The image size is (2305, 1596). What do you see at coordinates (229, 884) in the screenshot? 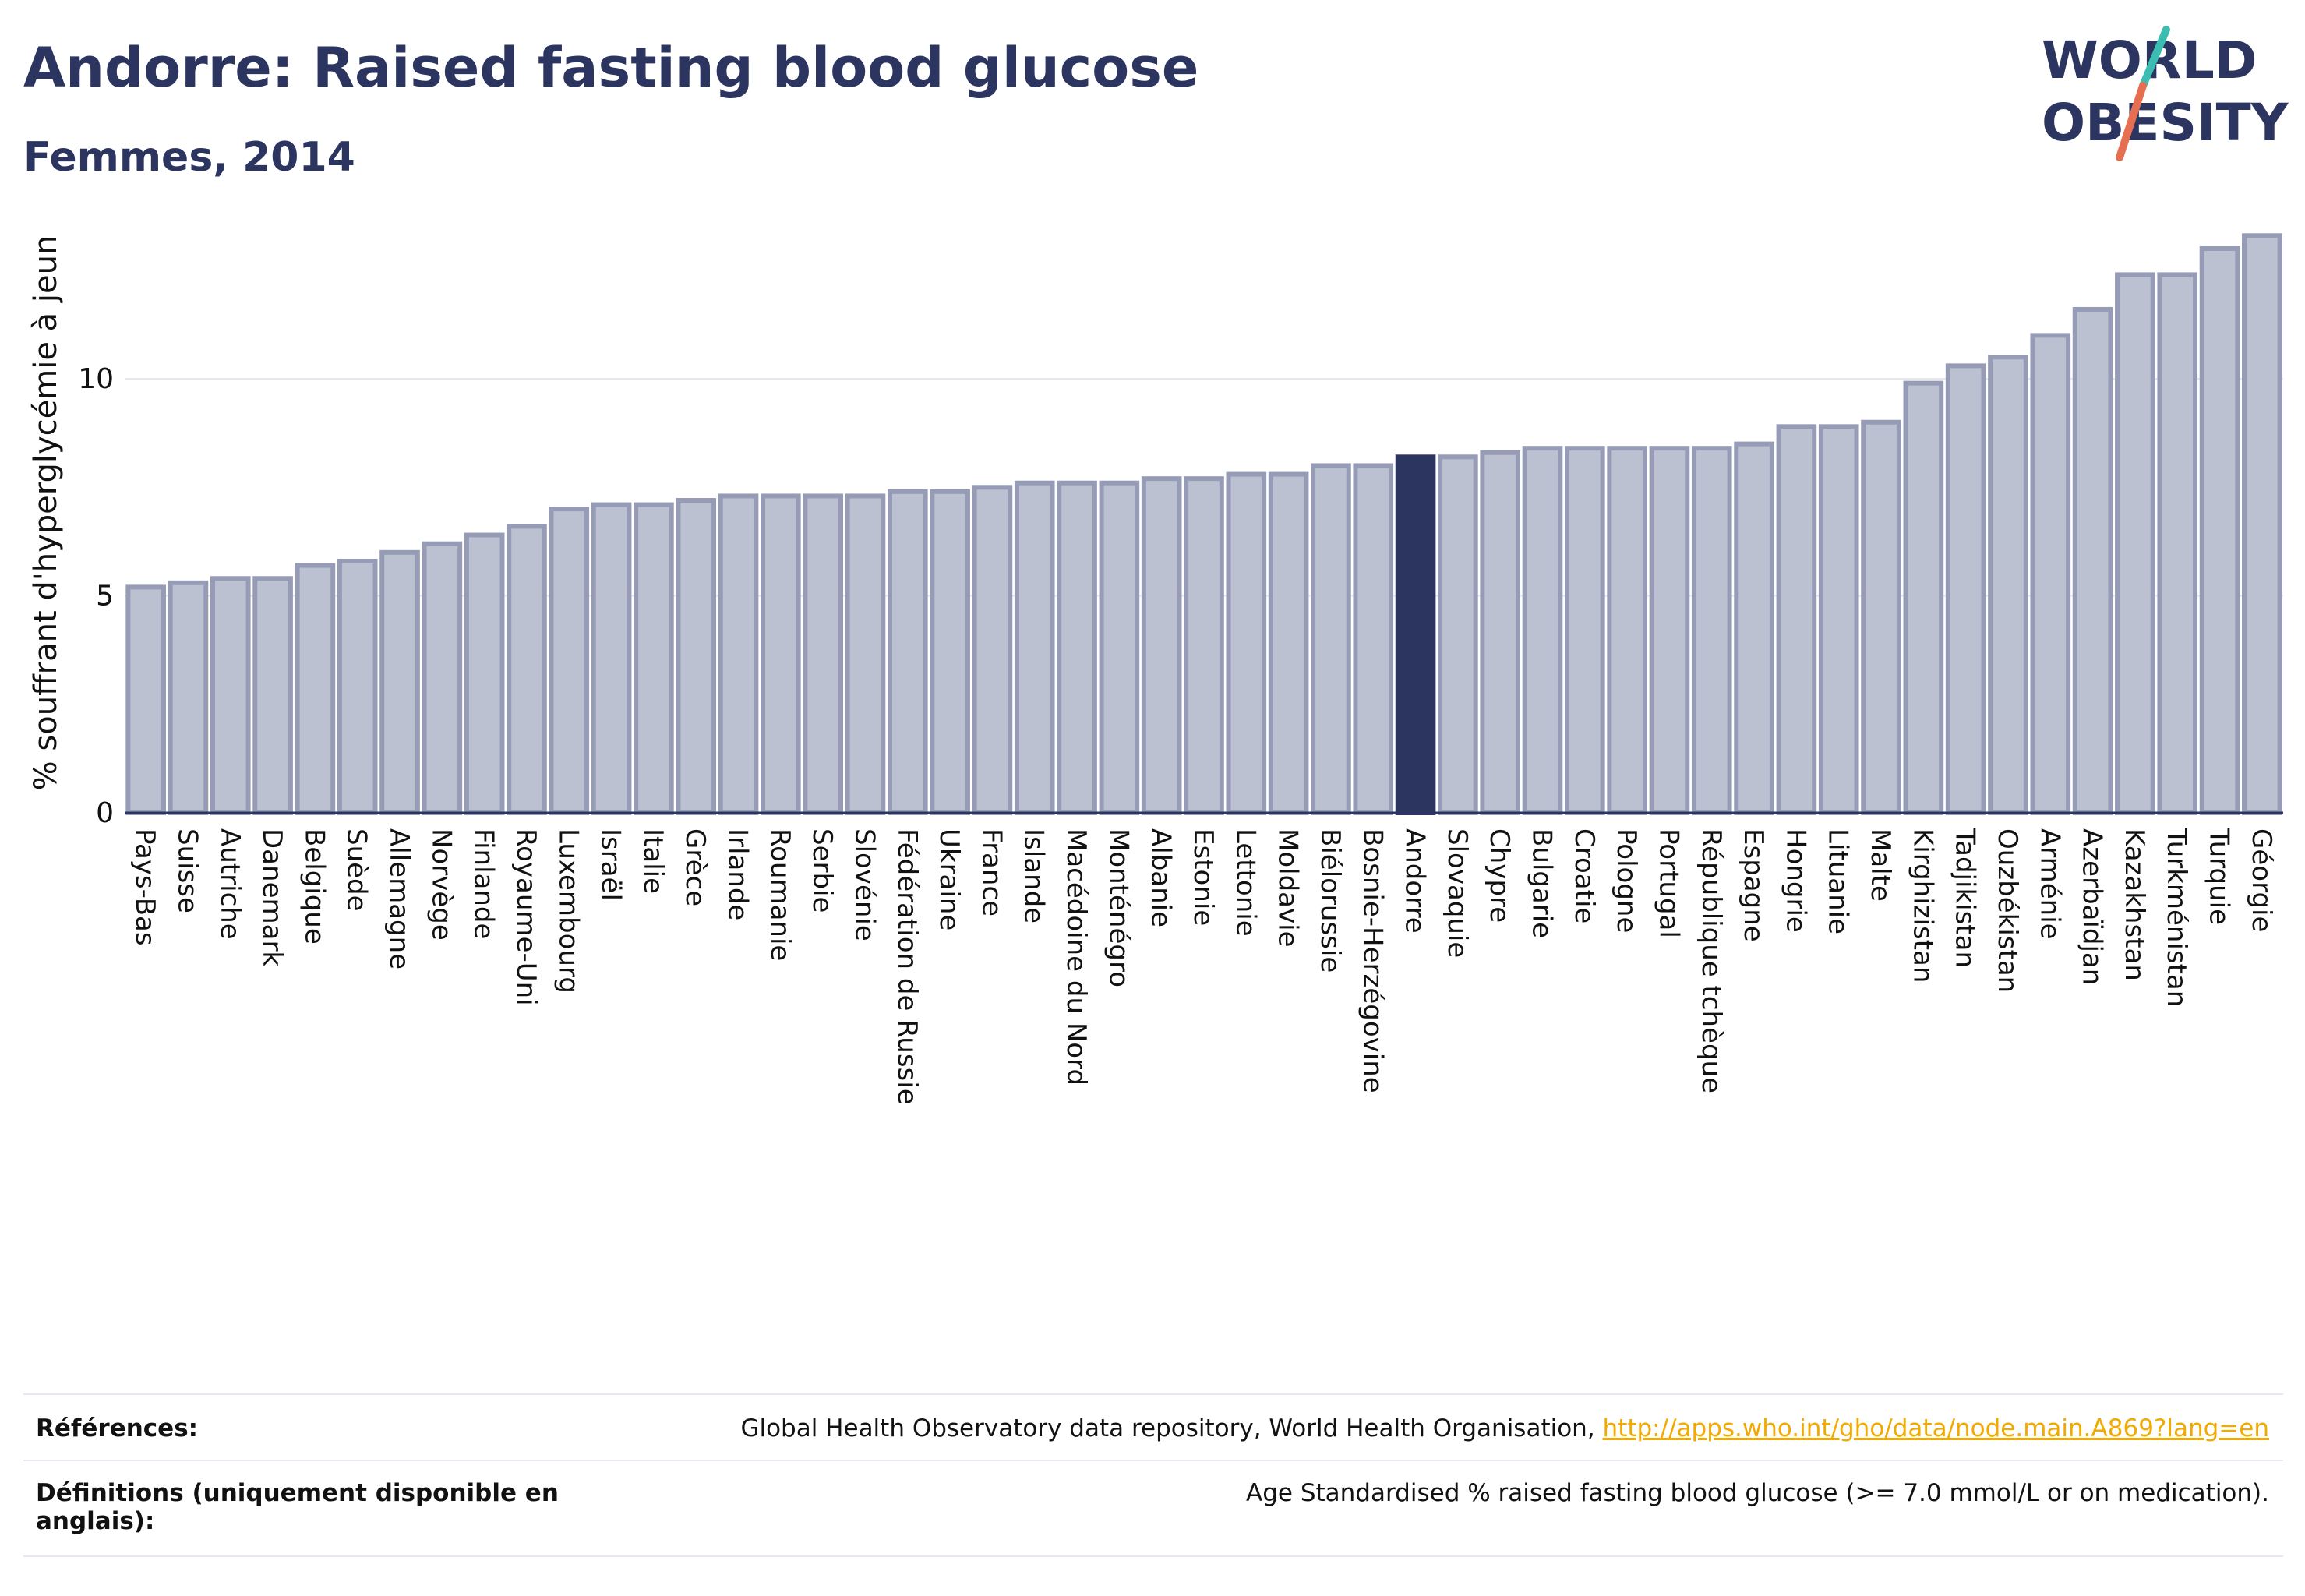
I see `x-tick-label: Autriche` at bounding box center [229, 884].